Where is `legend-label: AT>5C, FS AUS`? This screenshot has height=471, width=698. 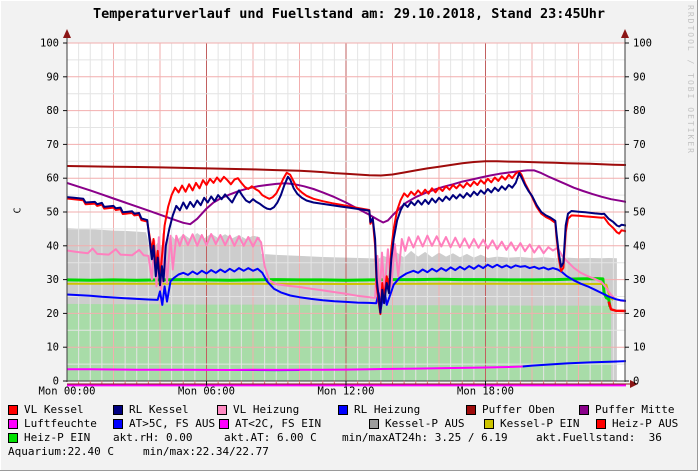 legend-label: AT>5C, FS AUS is located at coordinates (172, 423).